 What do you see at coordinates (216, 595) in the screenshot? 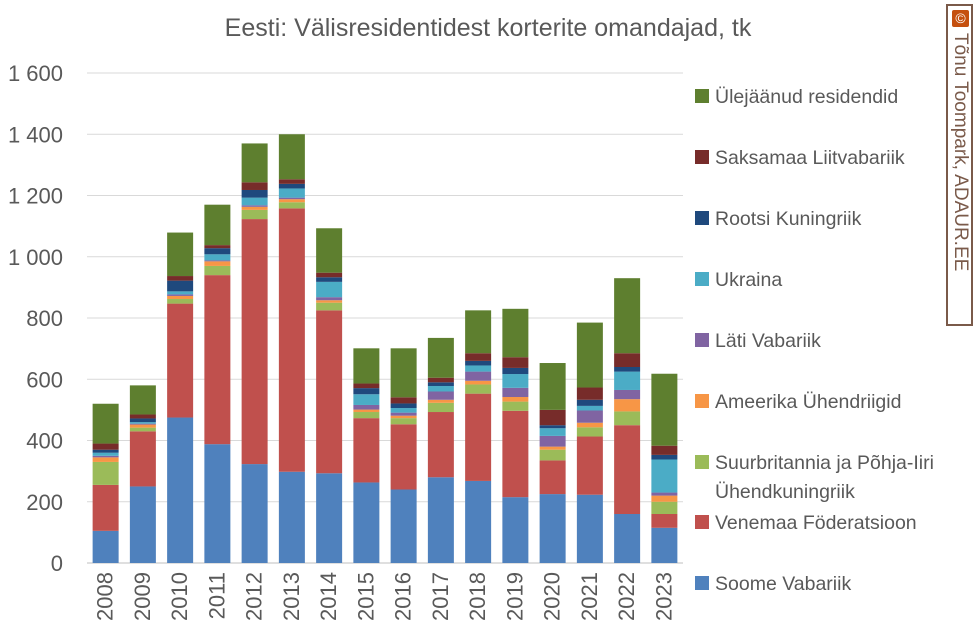
I see `x-tick-label: 2011` at bounding box center [216, 595].